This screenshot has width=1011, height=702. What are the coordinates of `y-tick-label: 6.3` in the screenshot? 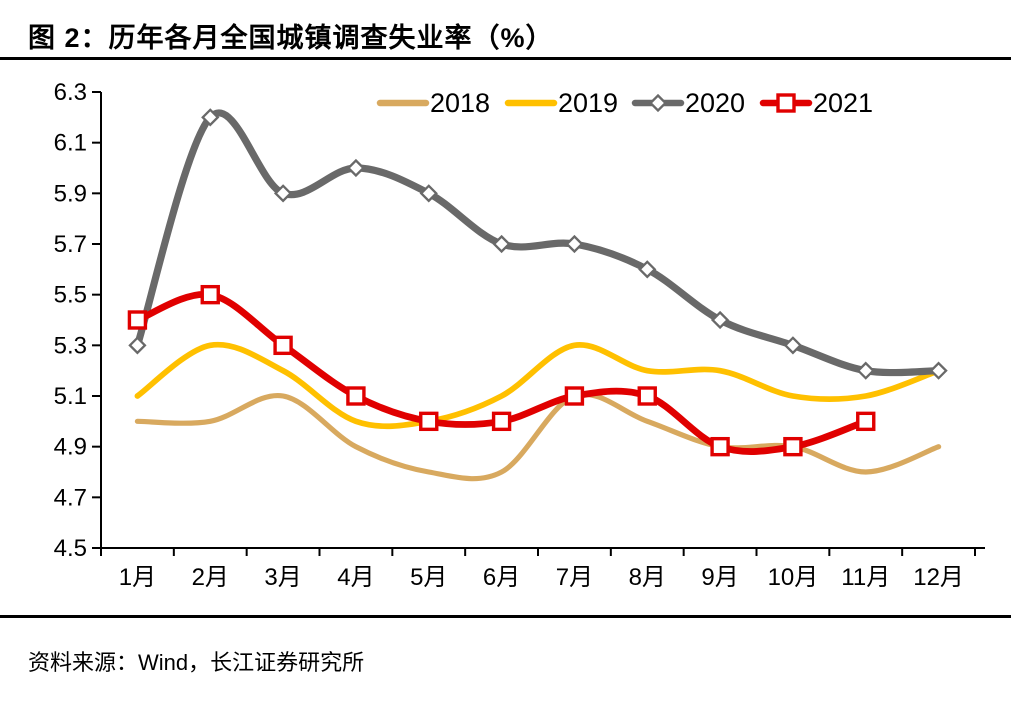 It's located at (70, 92).